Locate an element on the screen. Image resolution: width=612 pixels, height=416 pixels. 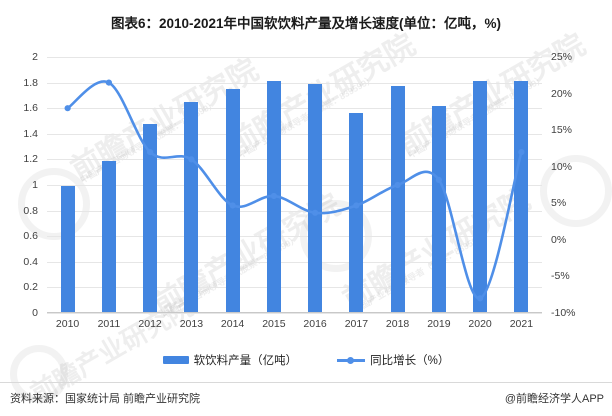
bar-2010 is located at coordinates (67, 249).